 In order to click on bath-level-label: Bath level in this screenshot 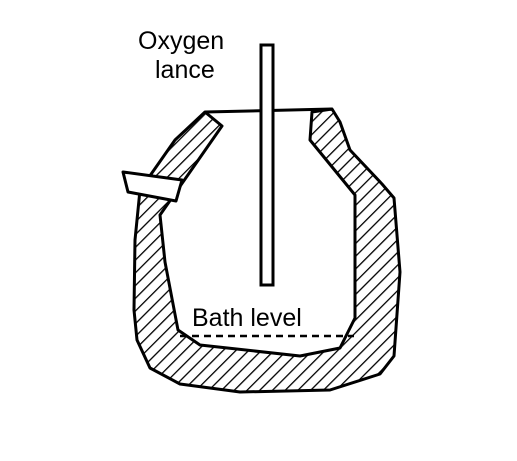, I will do `click(247, 318)`.